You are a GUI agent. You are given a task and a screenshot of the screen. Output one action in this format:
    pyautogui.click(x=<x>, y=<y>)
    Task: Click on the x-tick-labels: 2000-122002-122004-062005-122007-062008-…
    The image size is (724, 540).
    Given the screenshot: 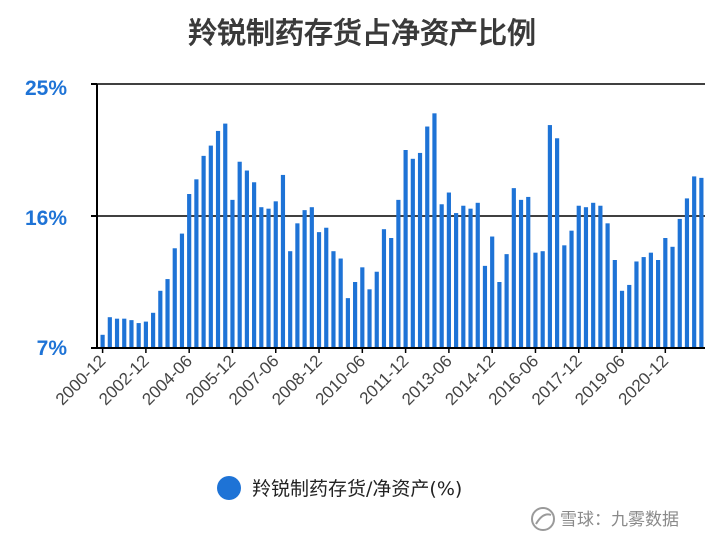 What is the action you would take?
    pyautogui.click(x=362, y=378)
    